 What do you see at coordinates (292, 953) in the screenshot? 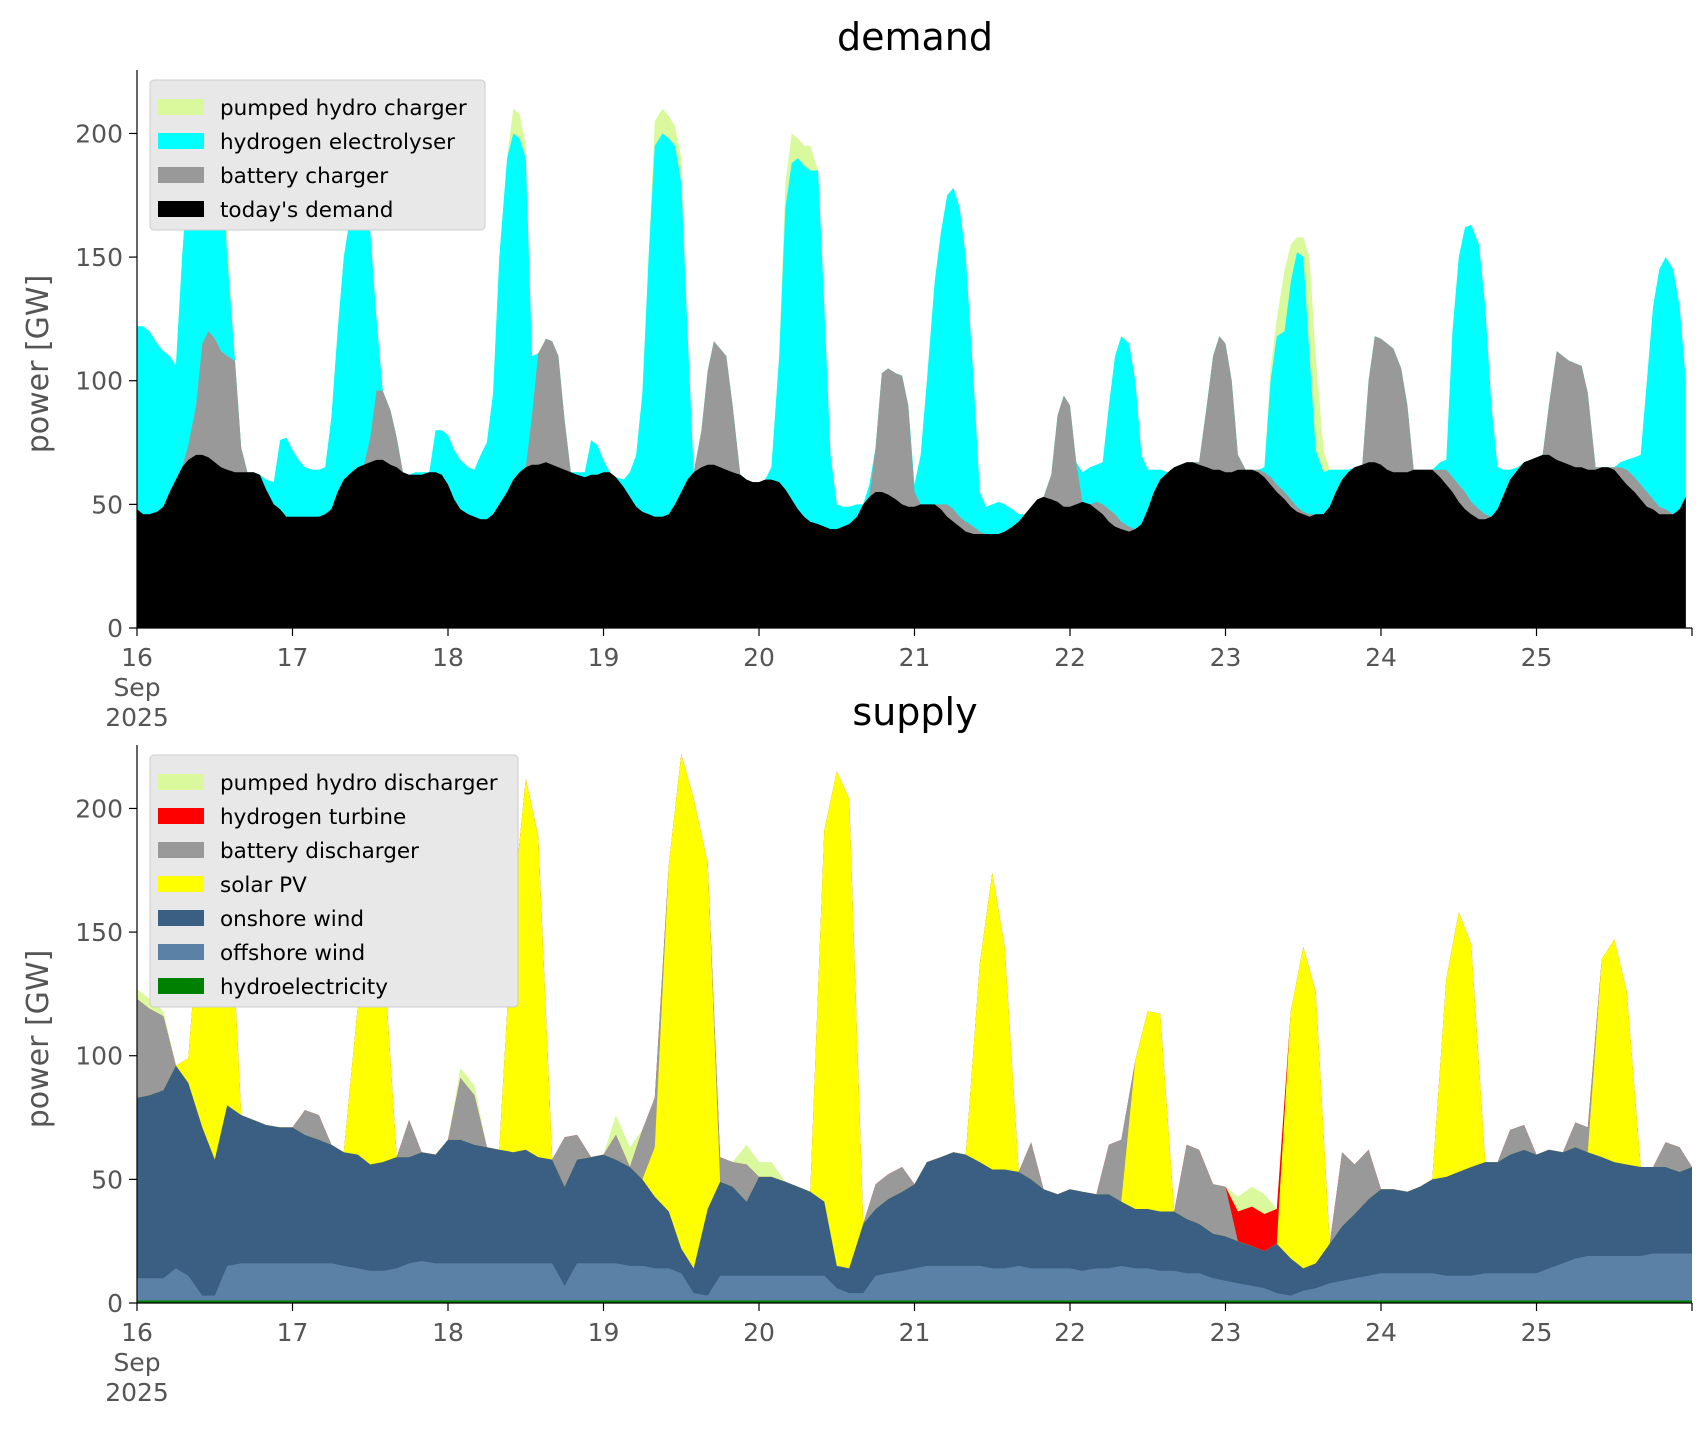
I see `legend-label-offshore-wind: offshore wind` at bounding box center [292, 953].